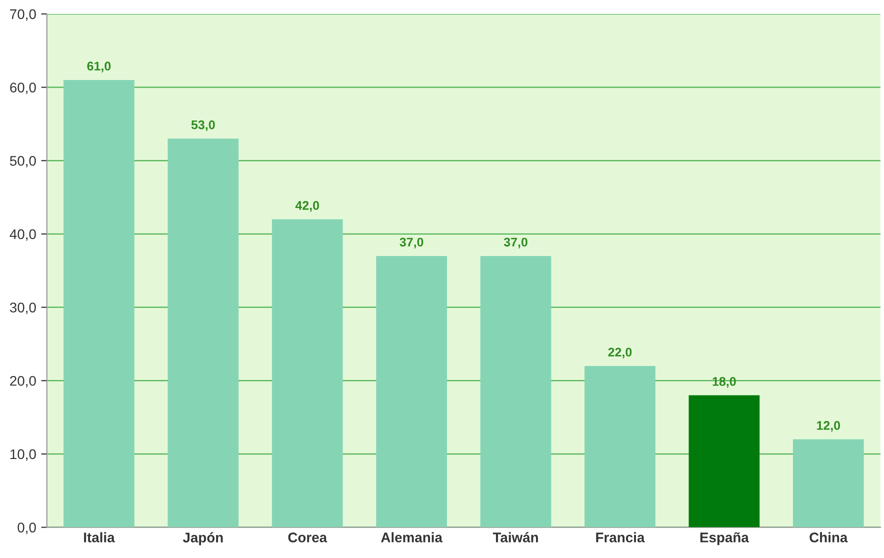 The width and height of the screenshot is (884, 558). What do you see at coordinates (829, 537) in the screenshot?
I see `x-tick-label: China` at bounding box center [829, 537].